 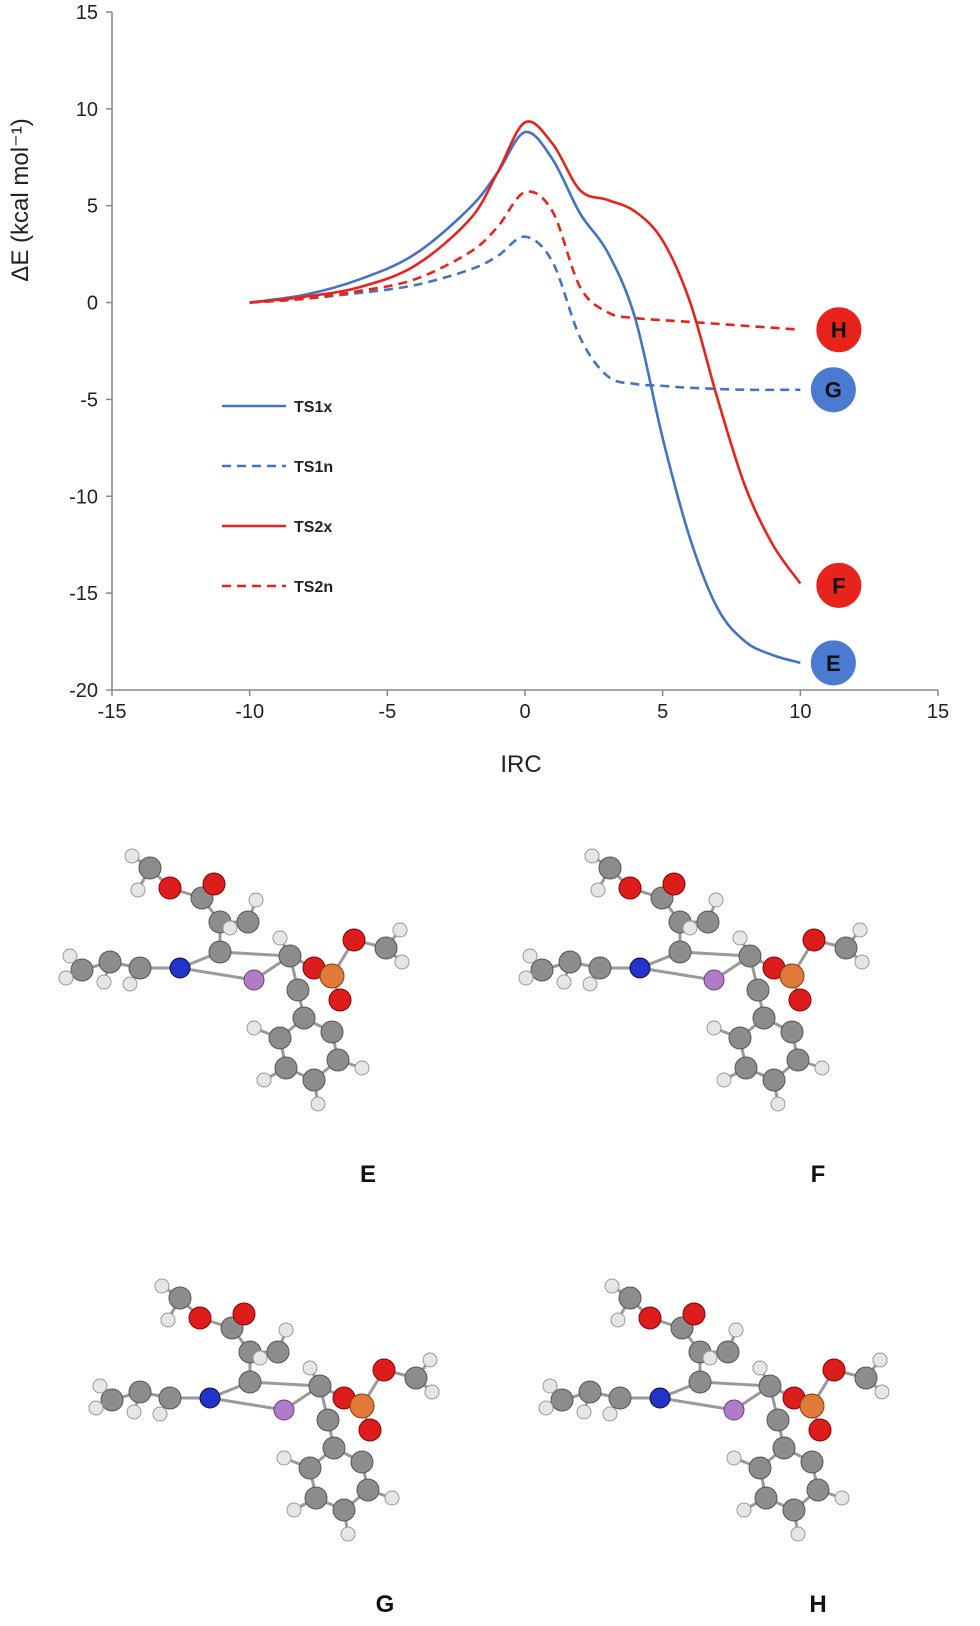 I want to click on structure-label-f: F, so click(x=818, y=1174).